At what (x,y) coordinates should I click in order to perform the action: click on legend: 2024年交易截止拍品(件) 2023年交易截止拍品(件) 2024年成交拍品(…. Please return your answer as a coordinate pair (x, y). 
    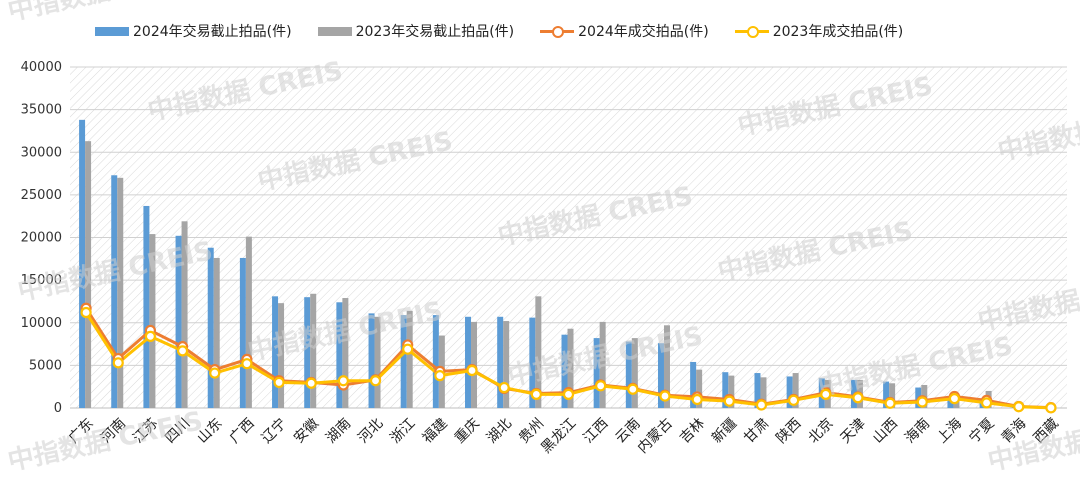
    Looking at the image, I should click on (512, 31).